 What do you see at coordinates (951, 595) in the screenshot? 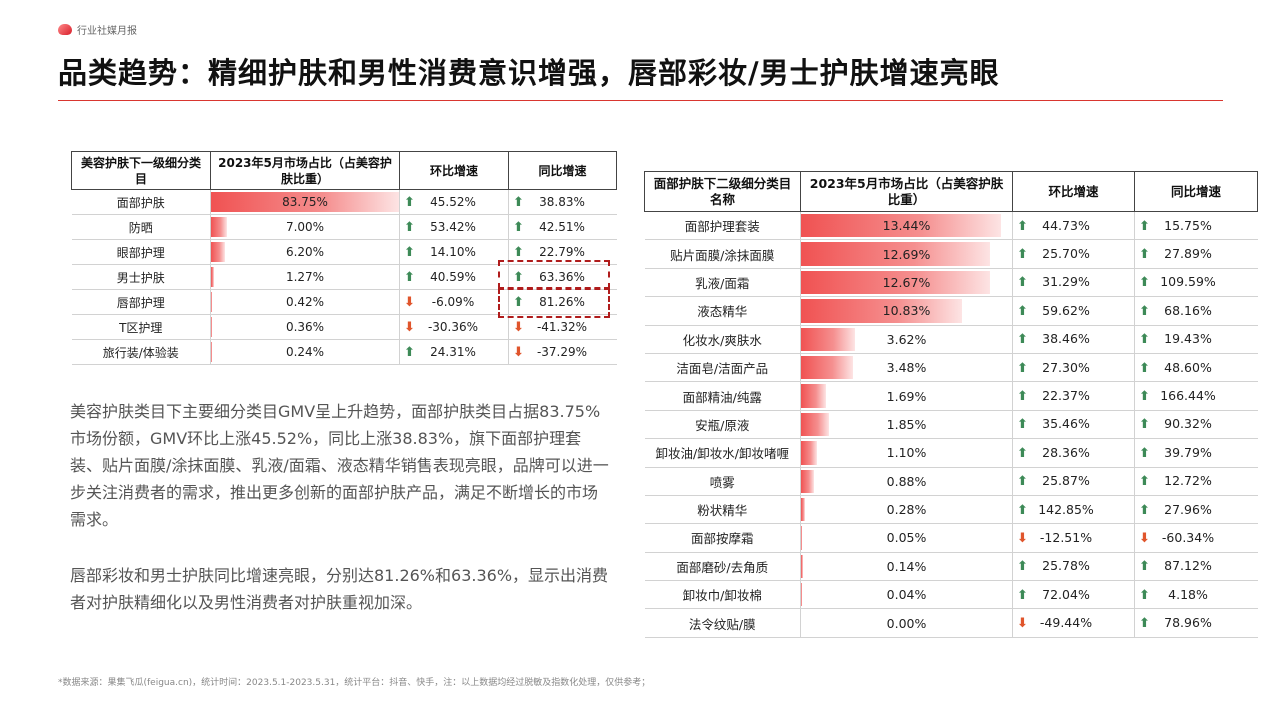
I see `table-row: 卸妆巾/卸妆棉 0.04% ⬆ 72.04% ⬆ 4.18%` at bounding box center [951, 595].